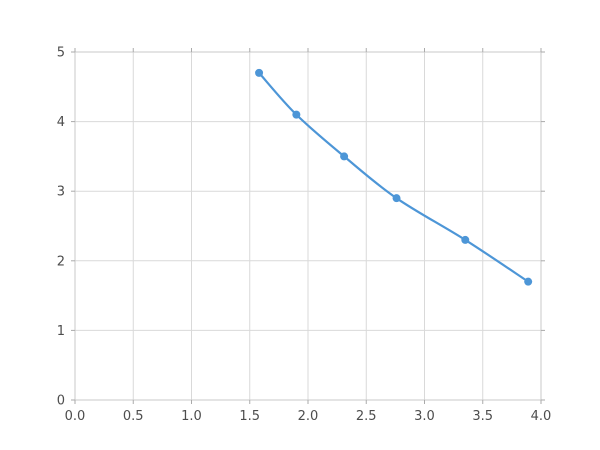 The width and height of the screenshot is (600, 450). What do you see at coordinates (133, 416) in the screenshot?
I see `x-tick-label: 0.5` at bounding box center [133, 416].